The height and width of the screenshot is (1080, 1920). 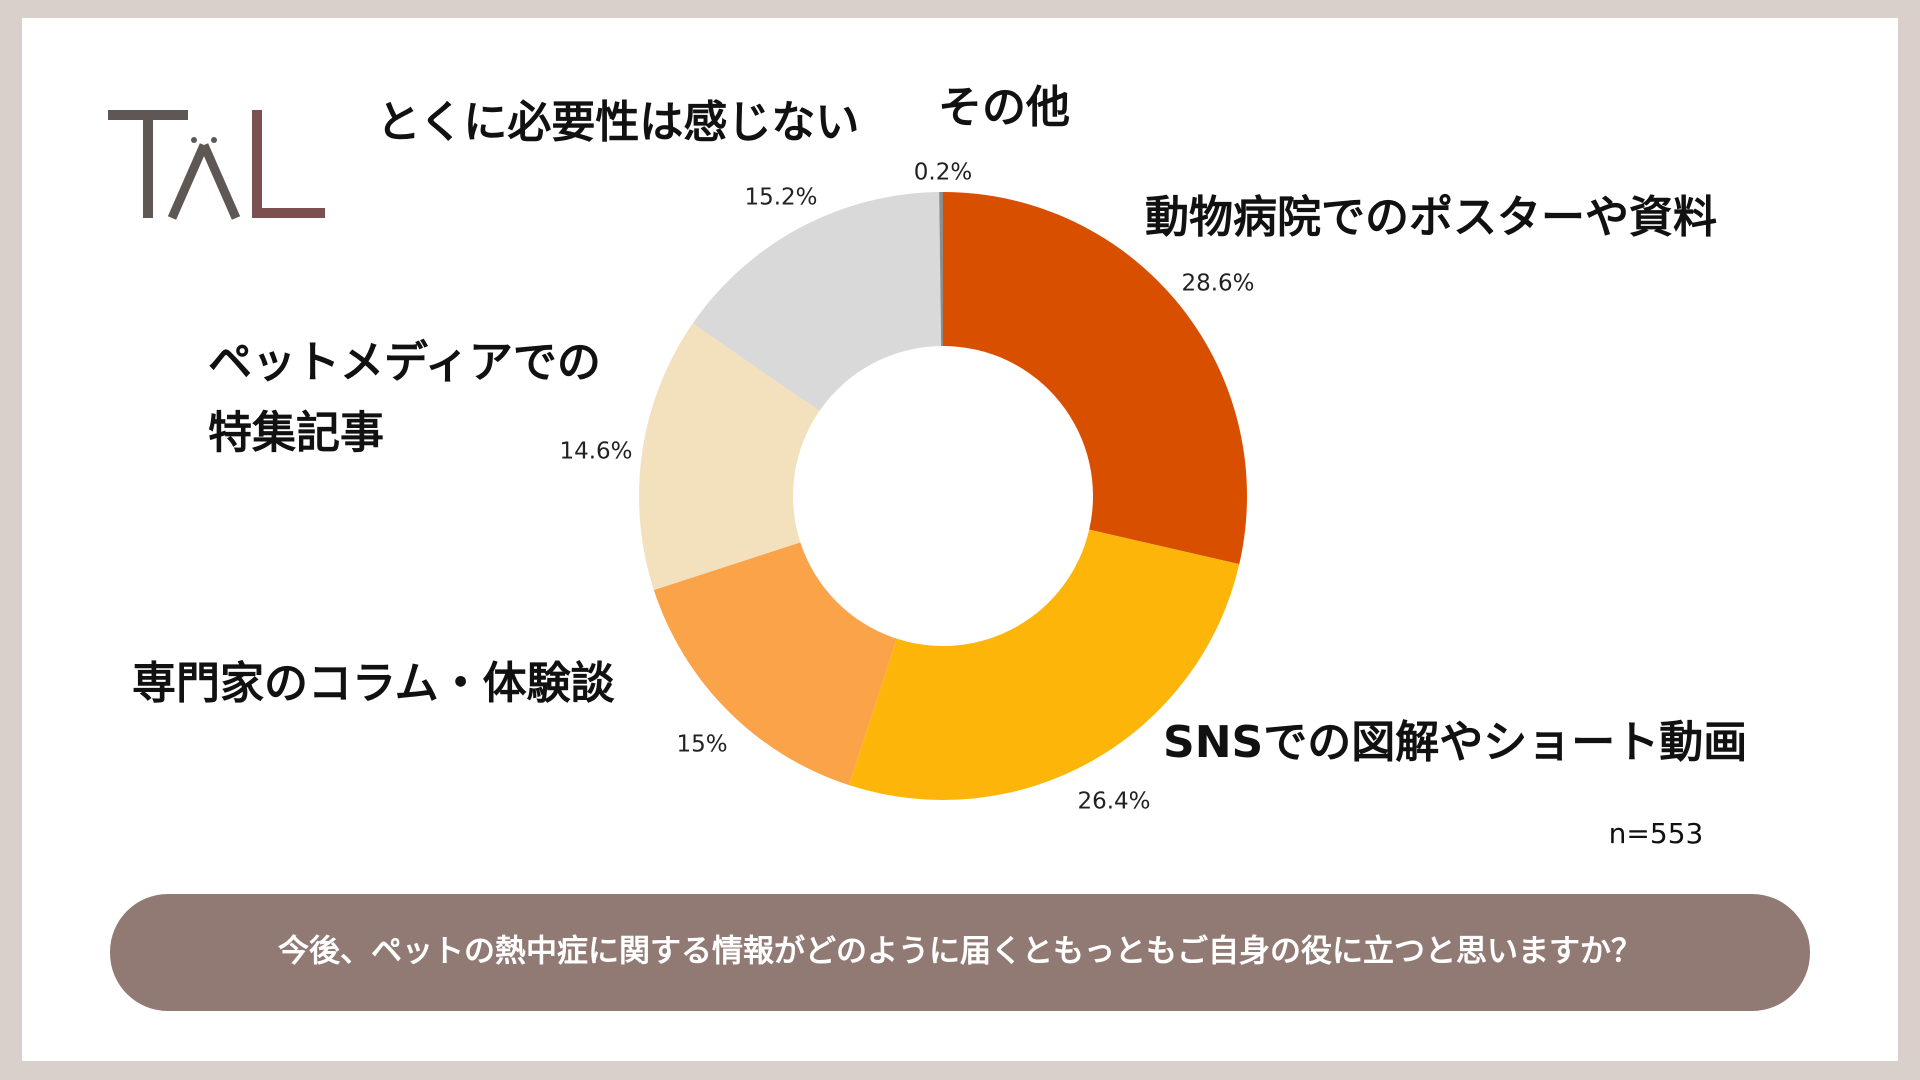 What do you see at coordinates (216, 165) in the screenshot?
I see `logo` at bounding box center [216, 165].